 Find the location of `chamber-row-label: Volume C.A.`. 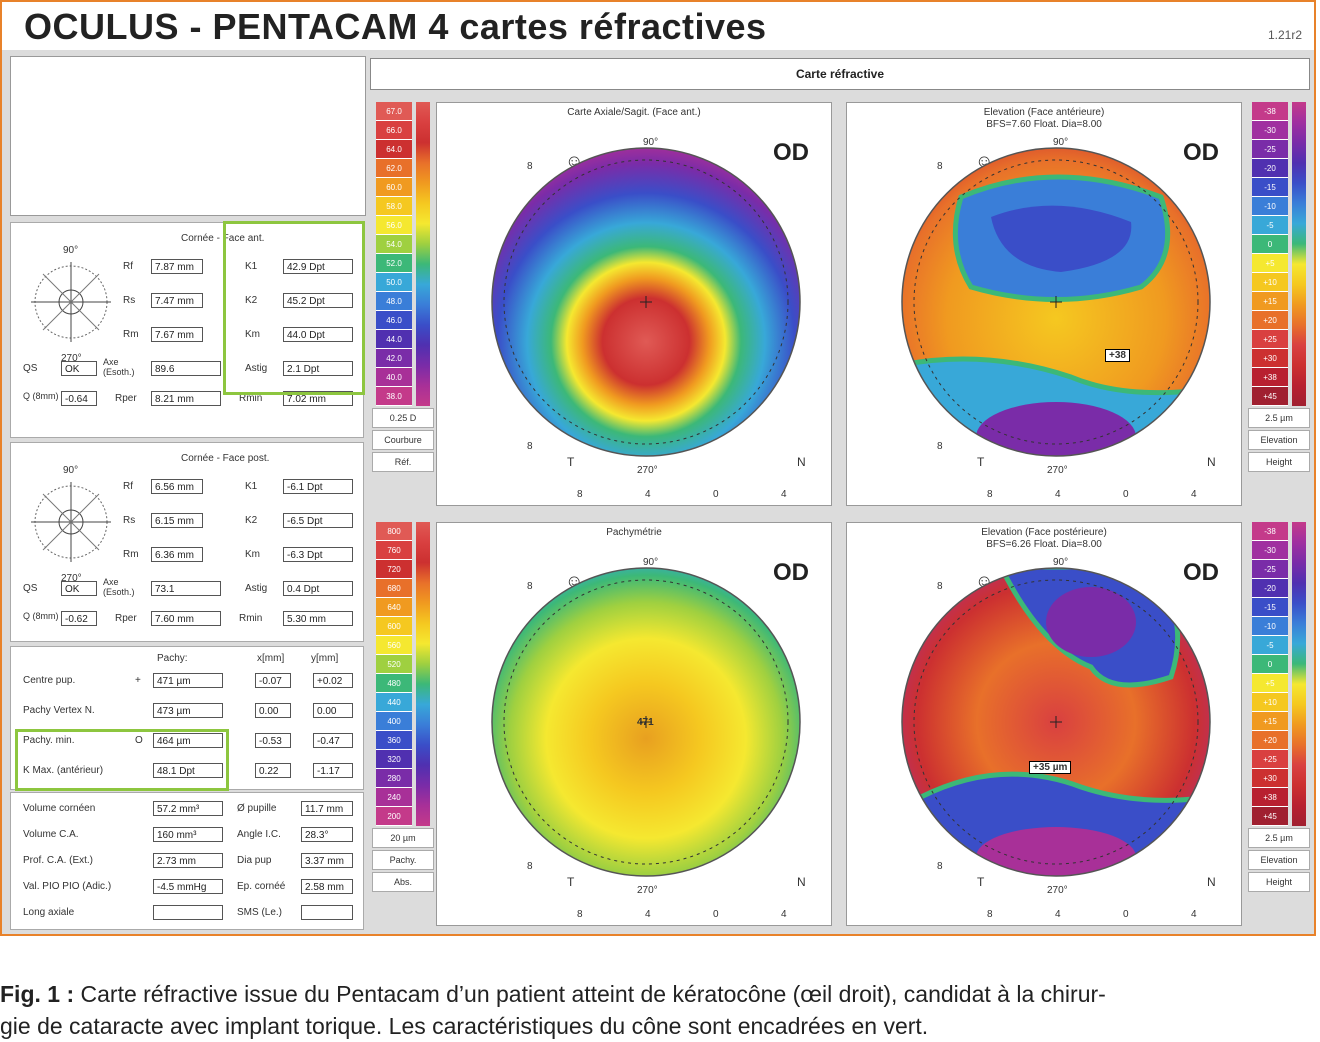

chamber-row-label: Volume C.A. is located at coordinates (51, 834).